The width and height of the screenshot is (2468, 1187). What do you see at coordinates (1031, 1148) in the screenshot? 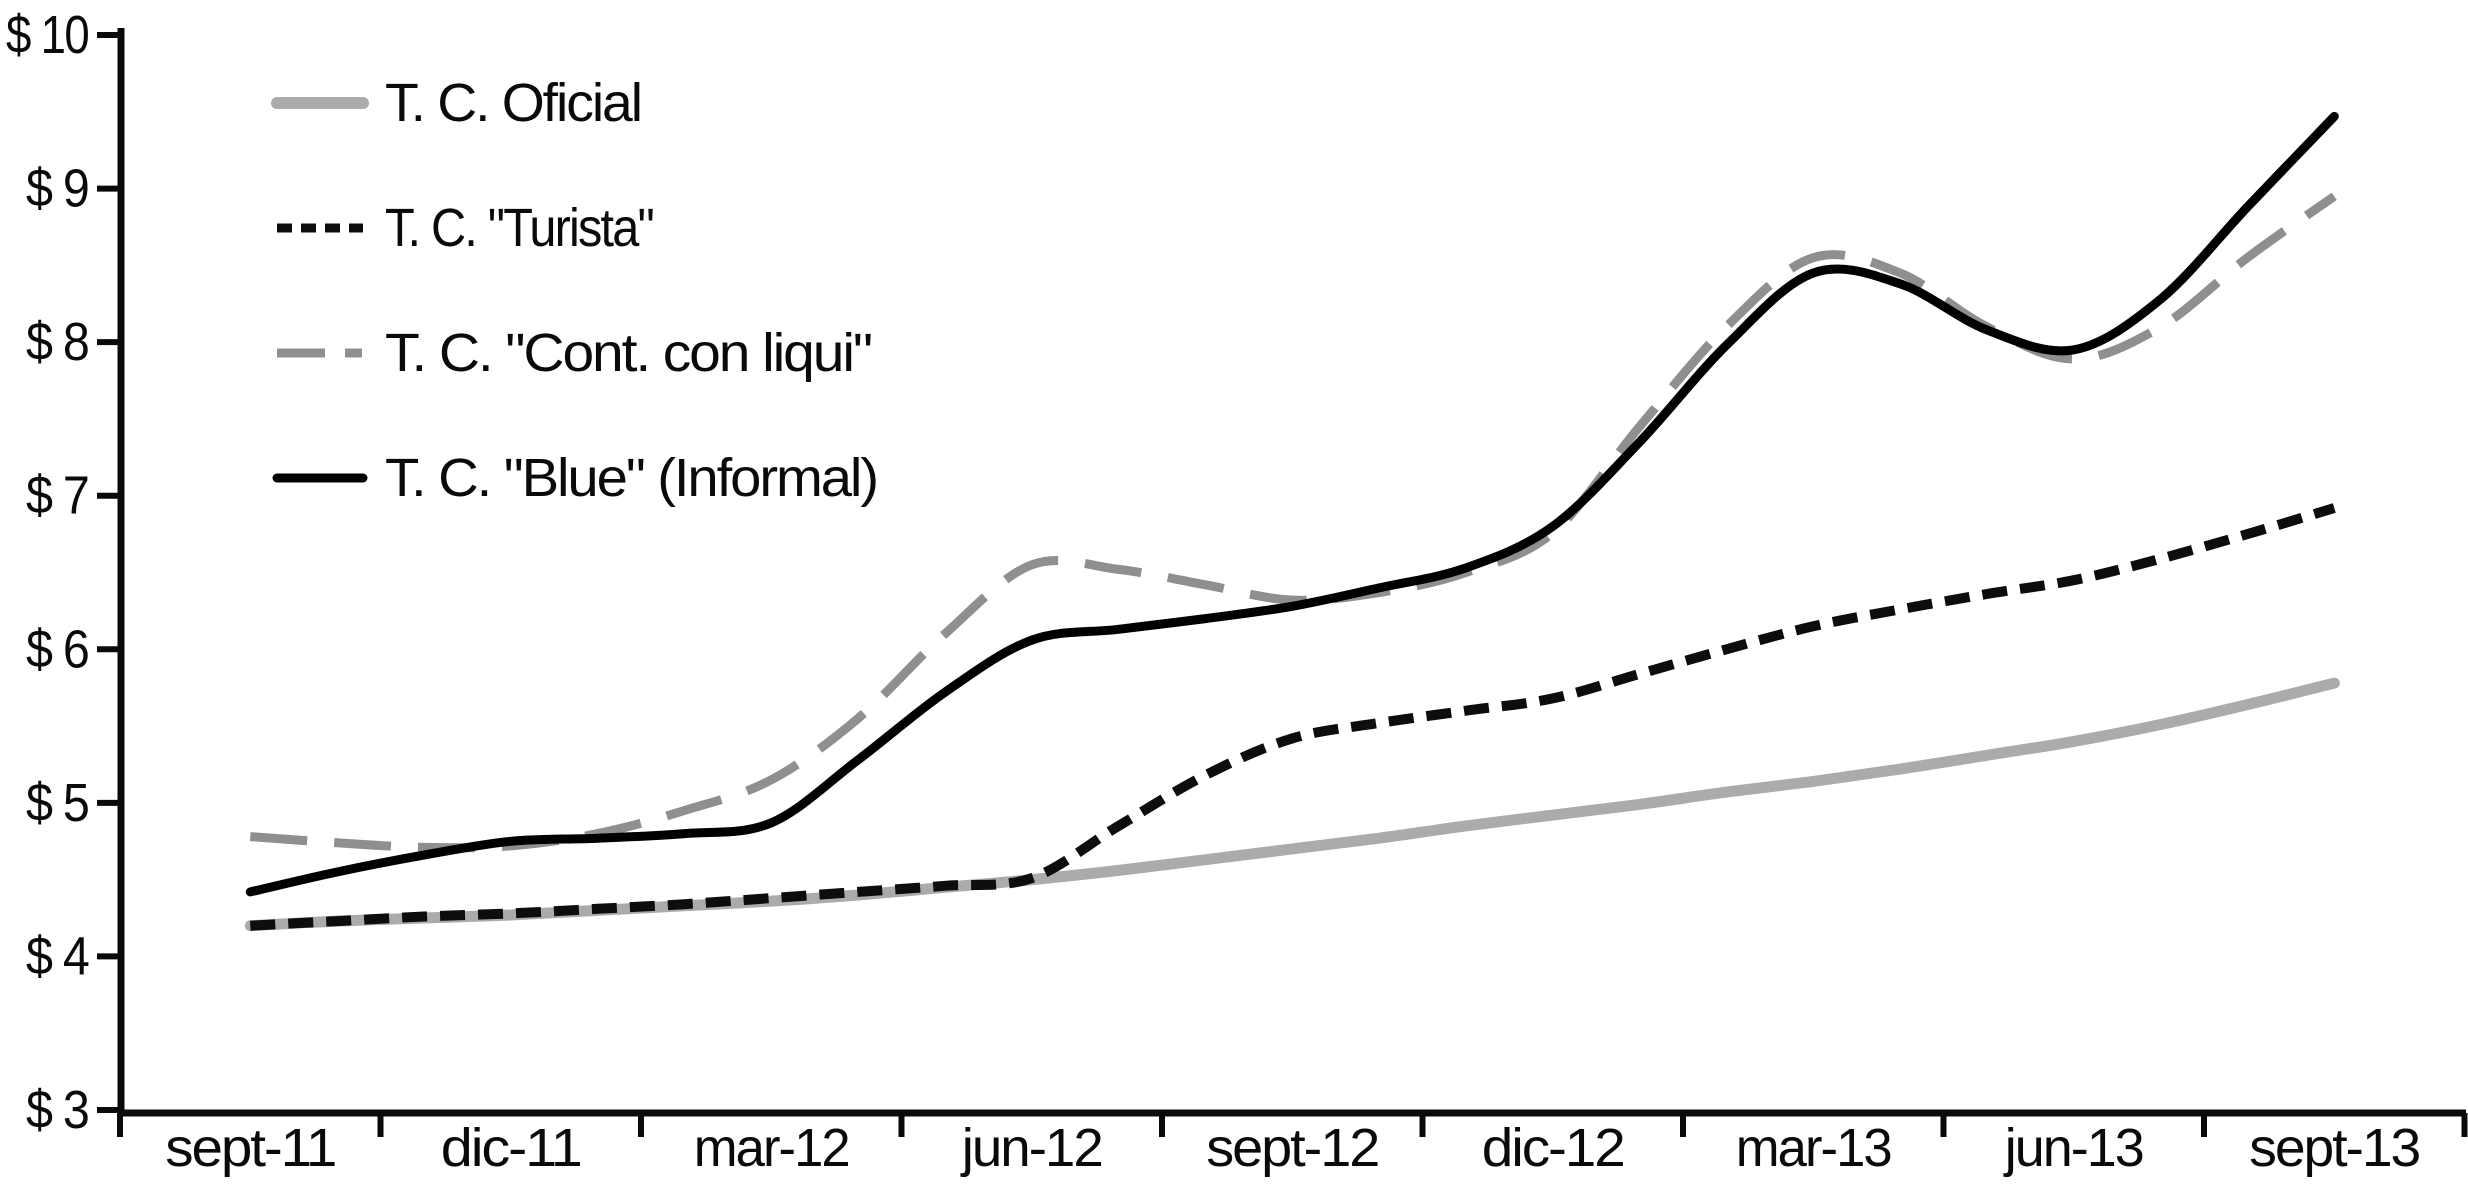
I see `x-tick-label: jun-12` at bounding box center [1031, 1148].